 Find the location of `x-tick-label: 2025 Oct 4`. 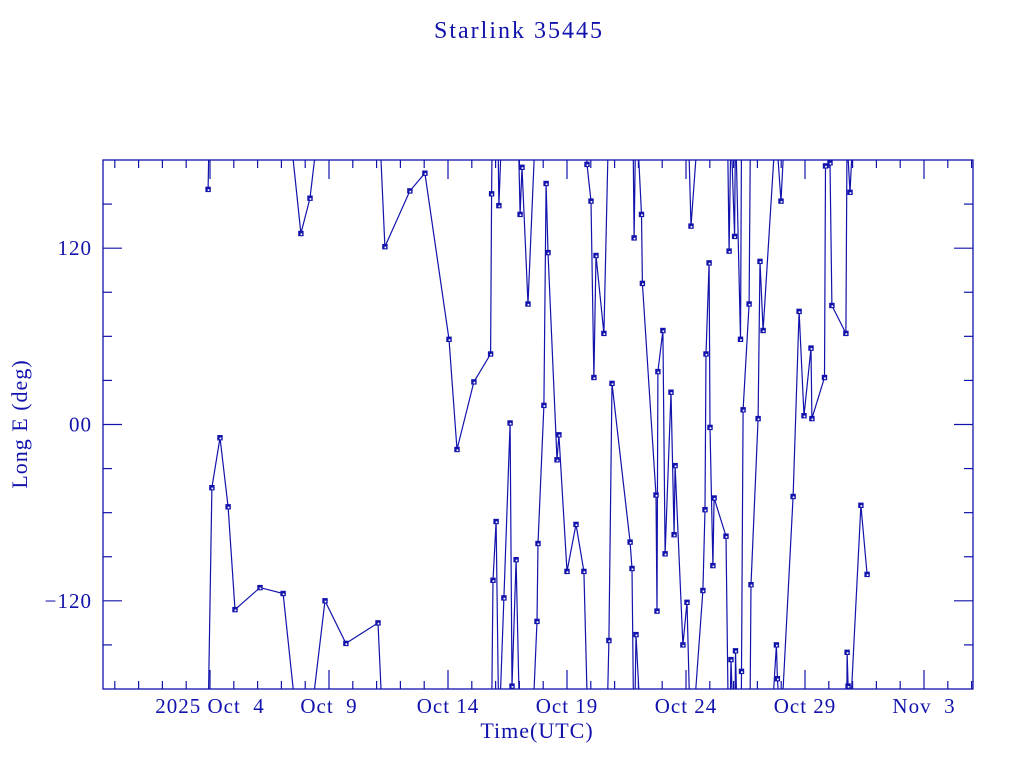

x-tick-label: 2025 Oct 4 is located at coordinates (210, 706).